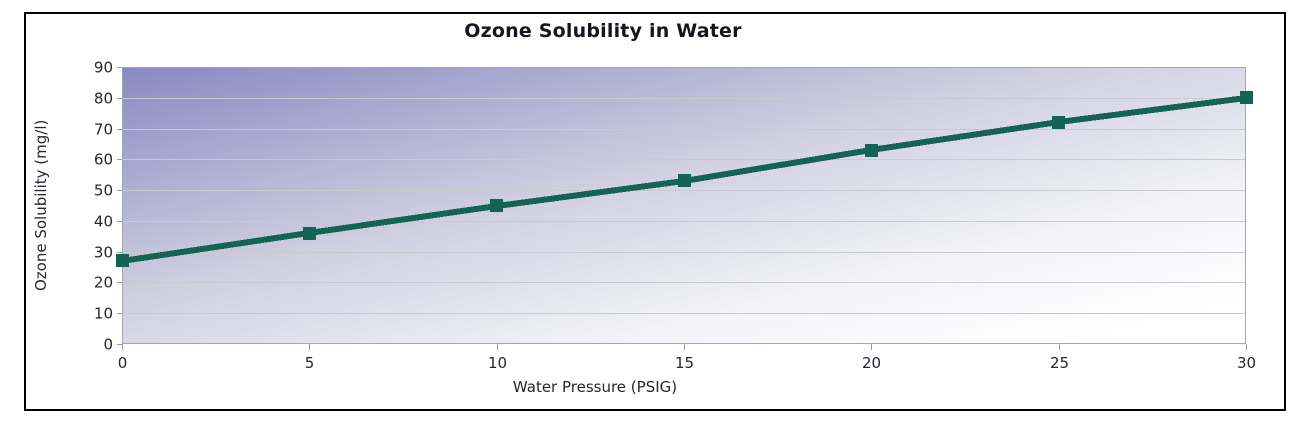 This screenshot has width=1298, height=423. Describe the element at coordinates (310, 363) in the screenshot. I see `x-tick-label: 5` at that location.